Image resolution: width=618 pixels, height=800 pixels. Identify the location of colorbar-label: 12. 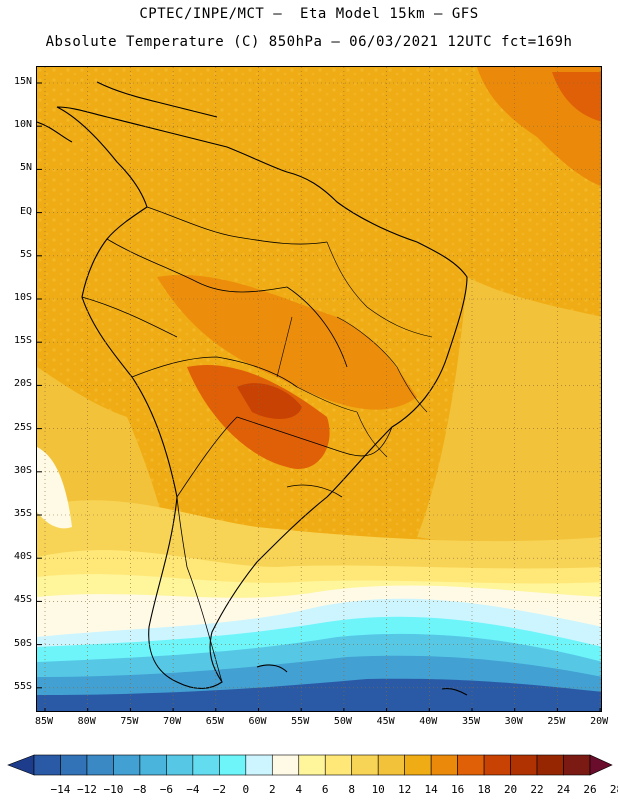
(405, 789).